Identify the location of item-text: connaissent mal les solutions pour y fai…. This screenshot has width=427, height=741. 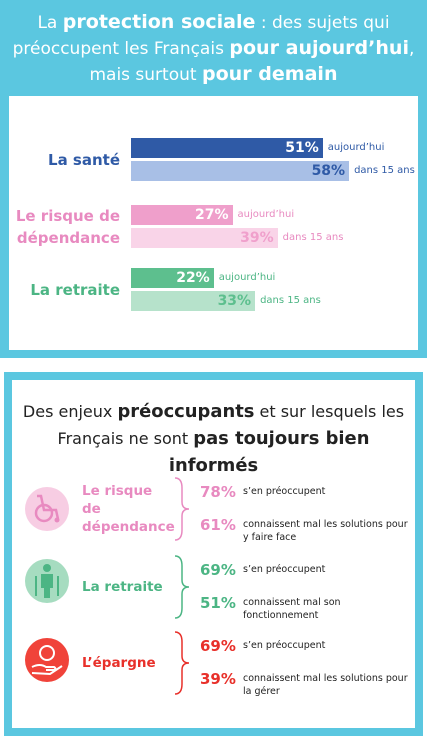
(325, 531).